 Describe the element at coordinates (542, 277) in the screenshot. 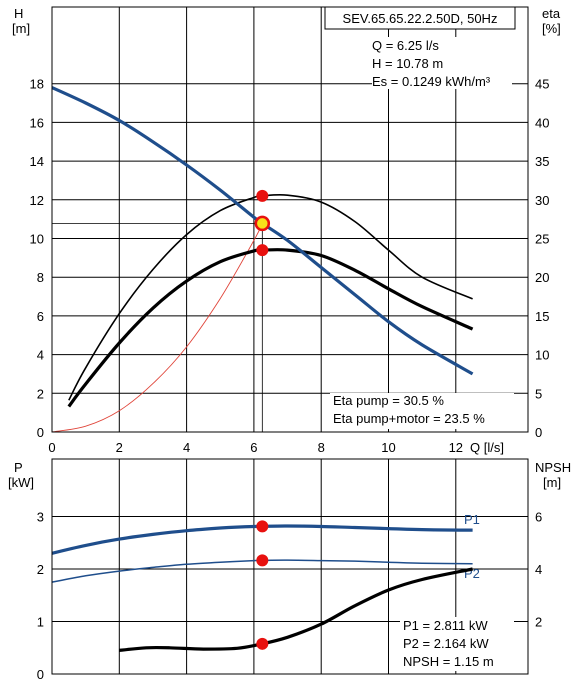

I see `y-right-tick-label: 20` at that location.